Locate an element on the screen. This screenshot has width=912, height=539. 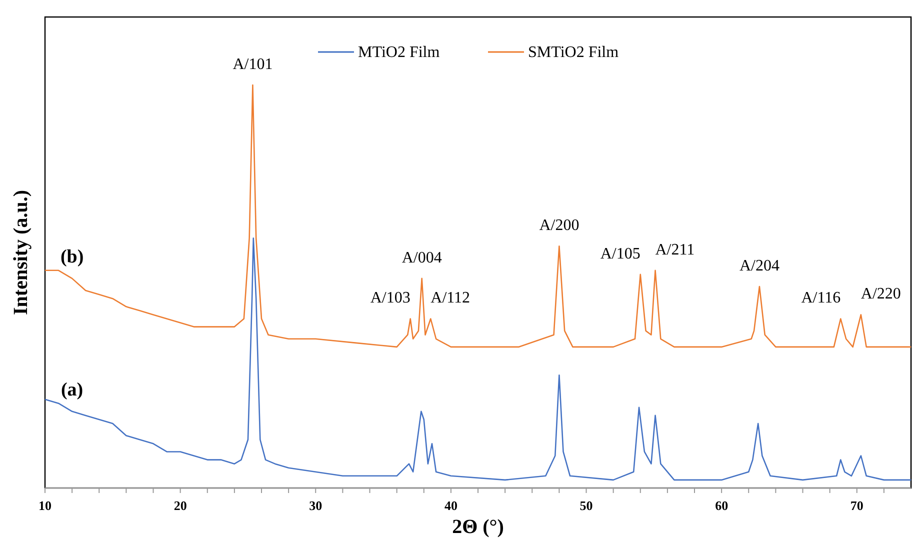
annotation: A/105 is located at coordinates (620, 253).